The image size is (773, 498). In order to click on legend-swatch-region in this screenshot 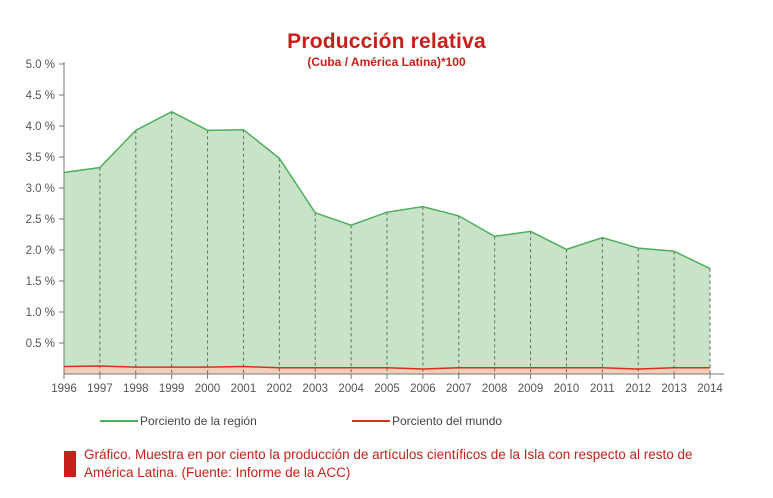, I will do `click(119, 421)`.